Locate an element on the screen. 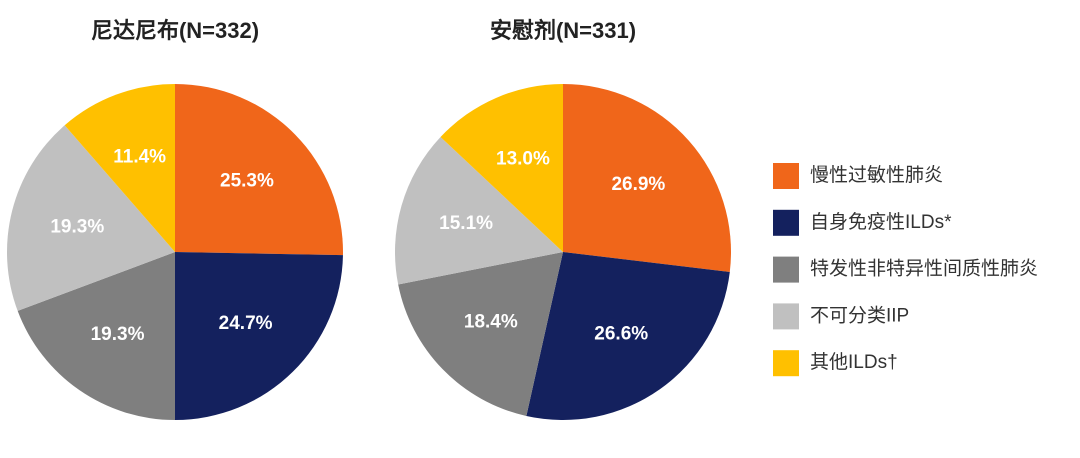 The height and width of the screenshot is (458, 1080). legend-label: 慢性过敏性肺炎 is located at coordinates (876, 175).